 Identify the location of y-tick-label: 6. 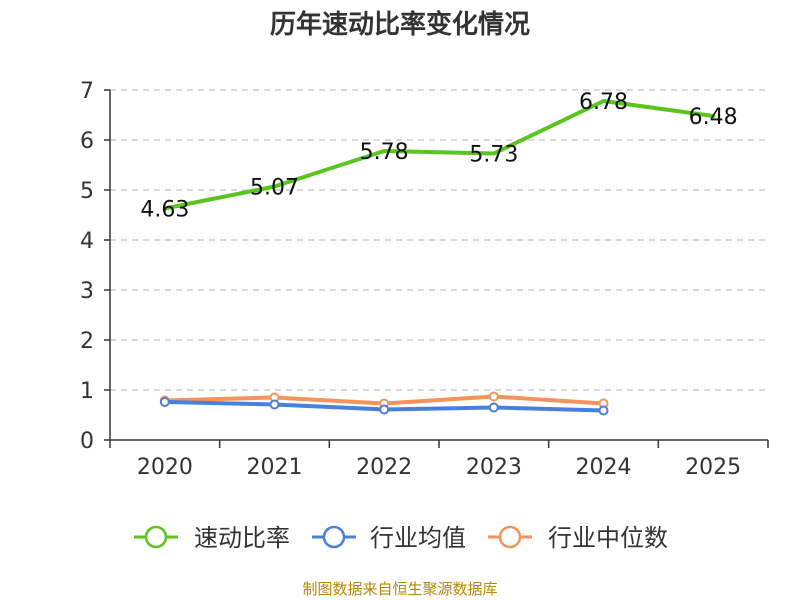
(87, 141).